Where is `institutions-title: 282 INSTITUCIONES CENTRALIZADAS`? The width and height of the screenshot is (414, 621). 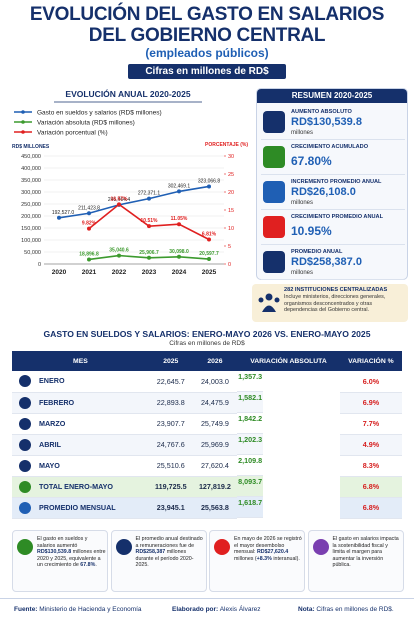 institutions-title: 282 INSTITUCIONES CENTRALIZADAS is located at coordinates (336, 290).